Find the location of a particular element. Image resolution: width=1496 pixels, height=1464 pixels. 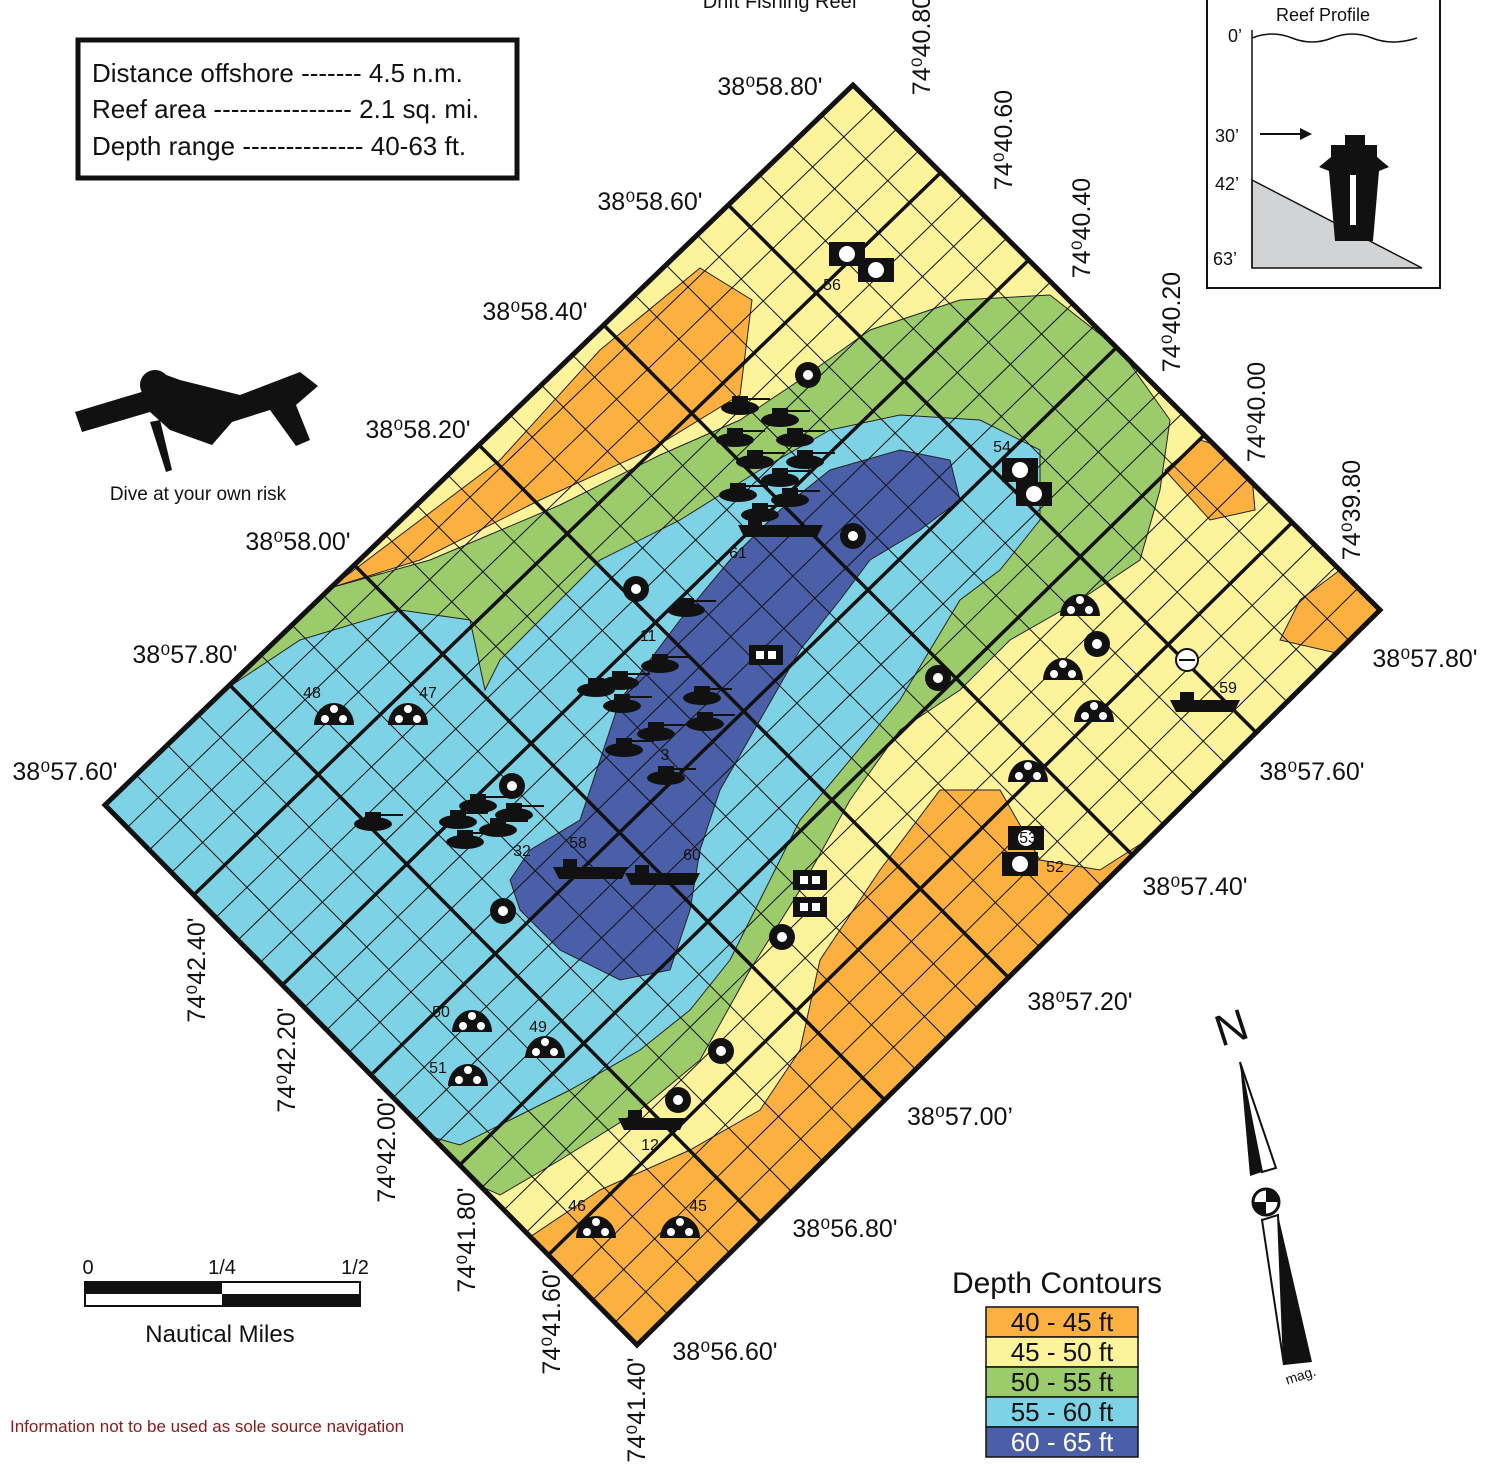

info-box is located at coordinates (297, 109).